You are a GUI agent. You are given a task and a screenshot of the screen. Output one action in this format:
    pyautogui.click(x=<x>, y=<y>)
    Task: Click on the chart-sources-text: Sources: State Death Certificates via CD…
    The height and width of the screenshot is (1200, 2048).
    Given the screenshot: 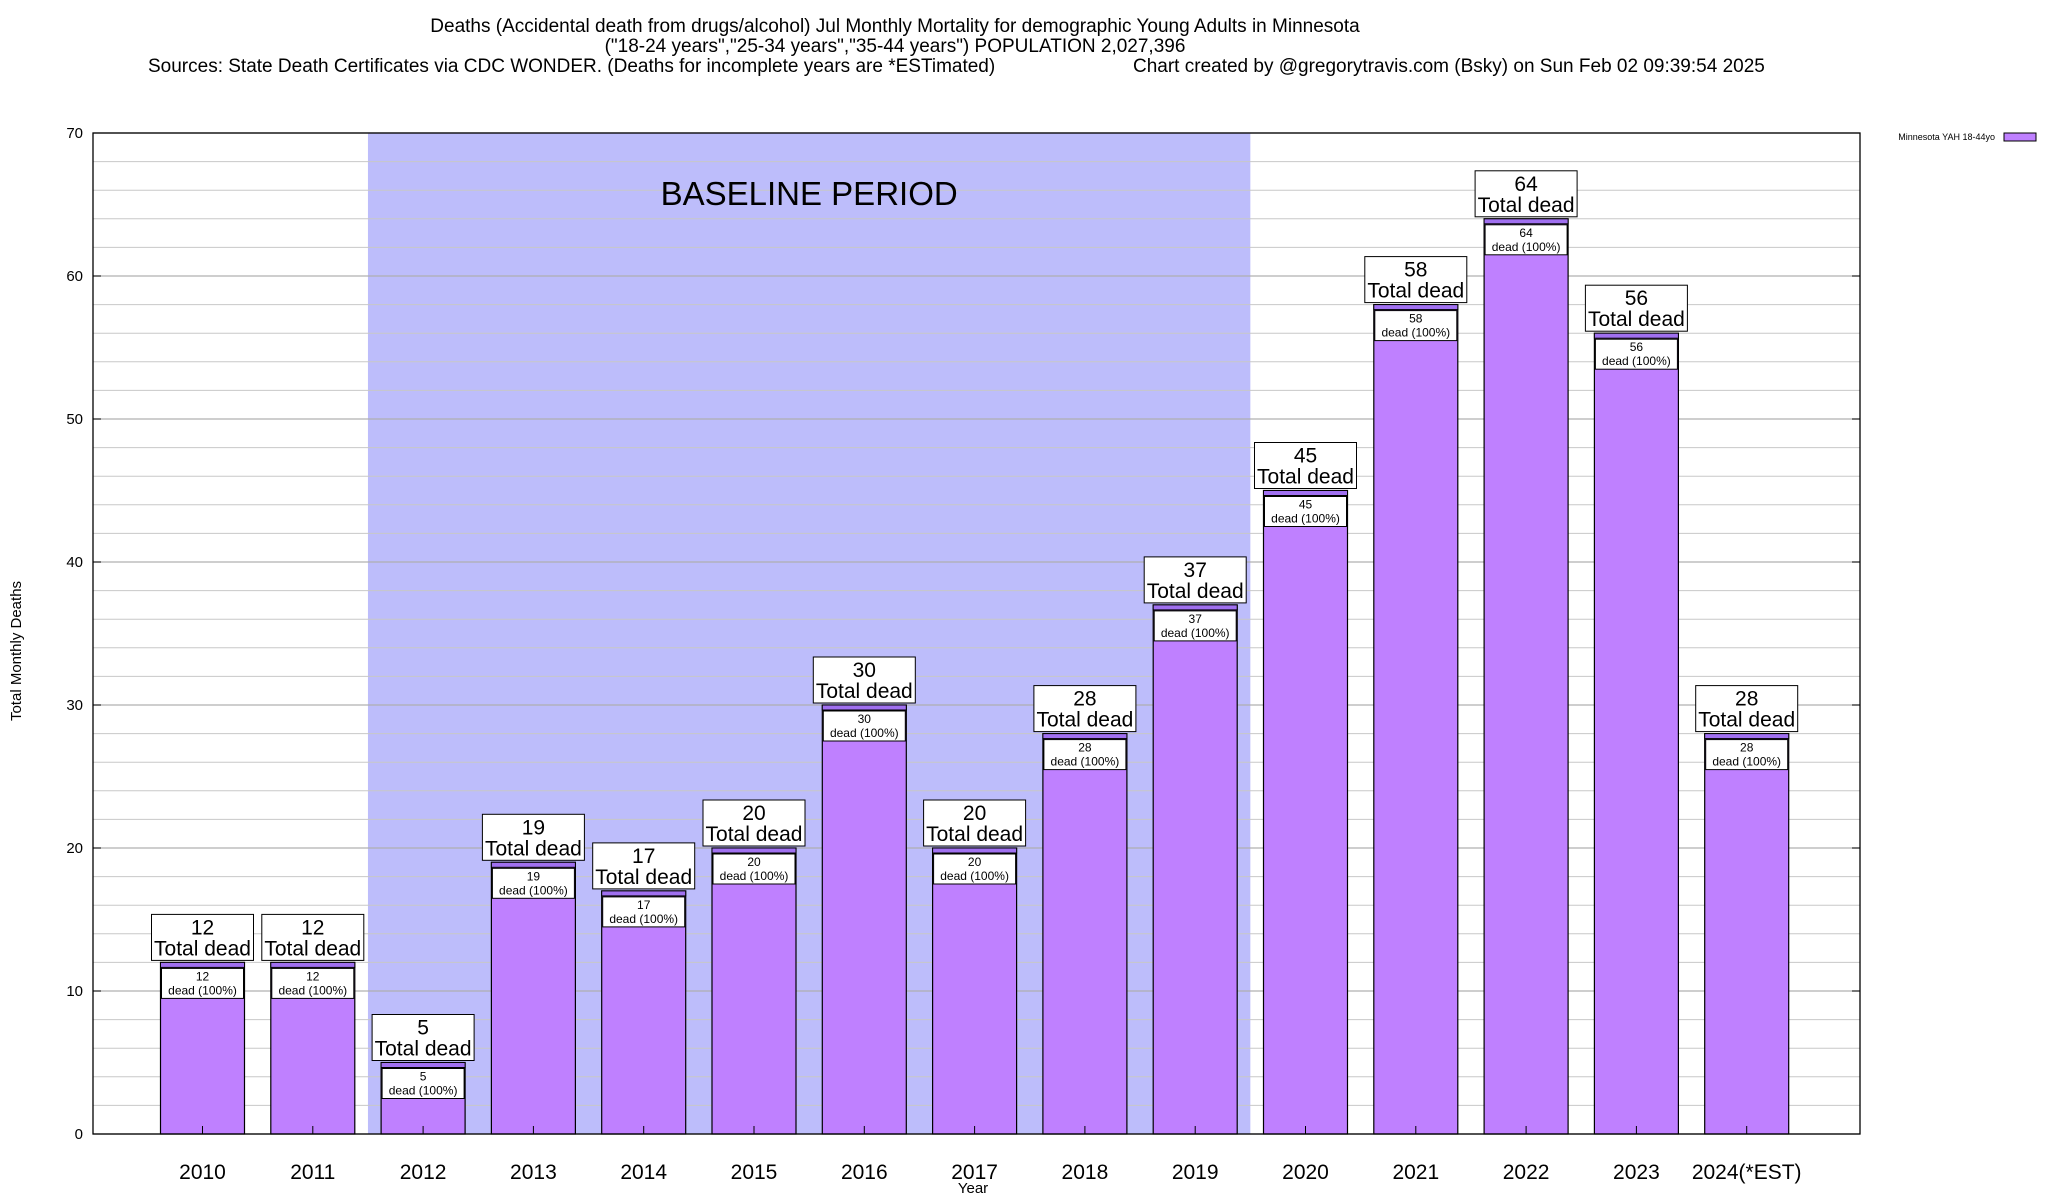 What is the action you would take?
    pyautogui.click(x=571, y=66)
    